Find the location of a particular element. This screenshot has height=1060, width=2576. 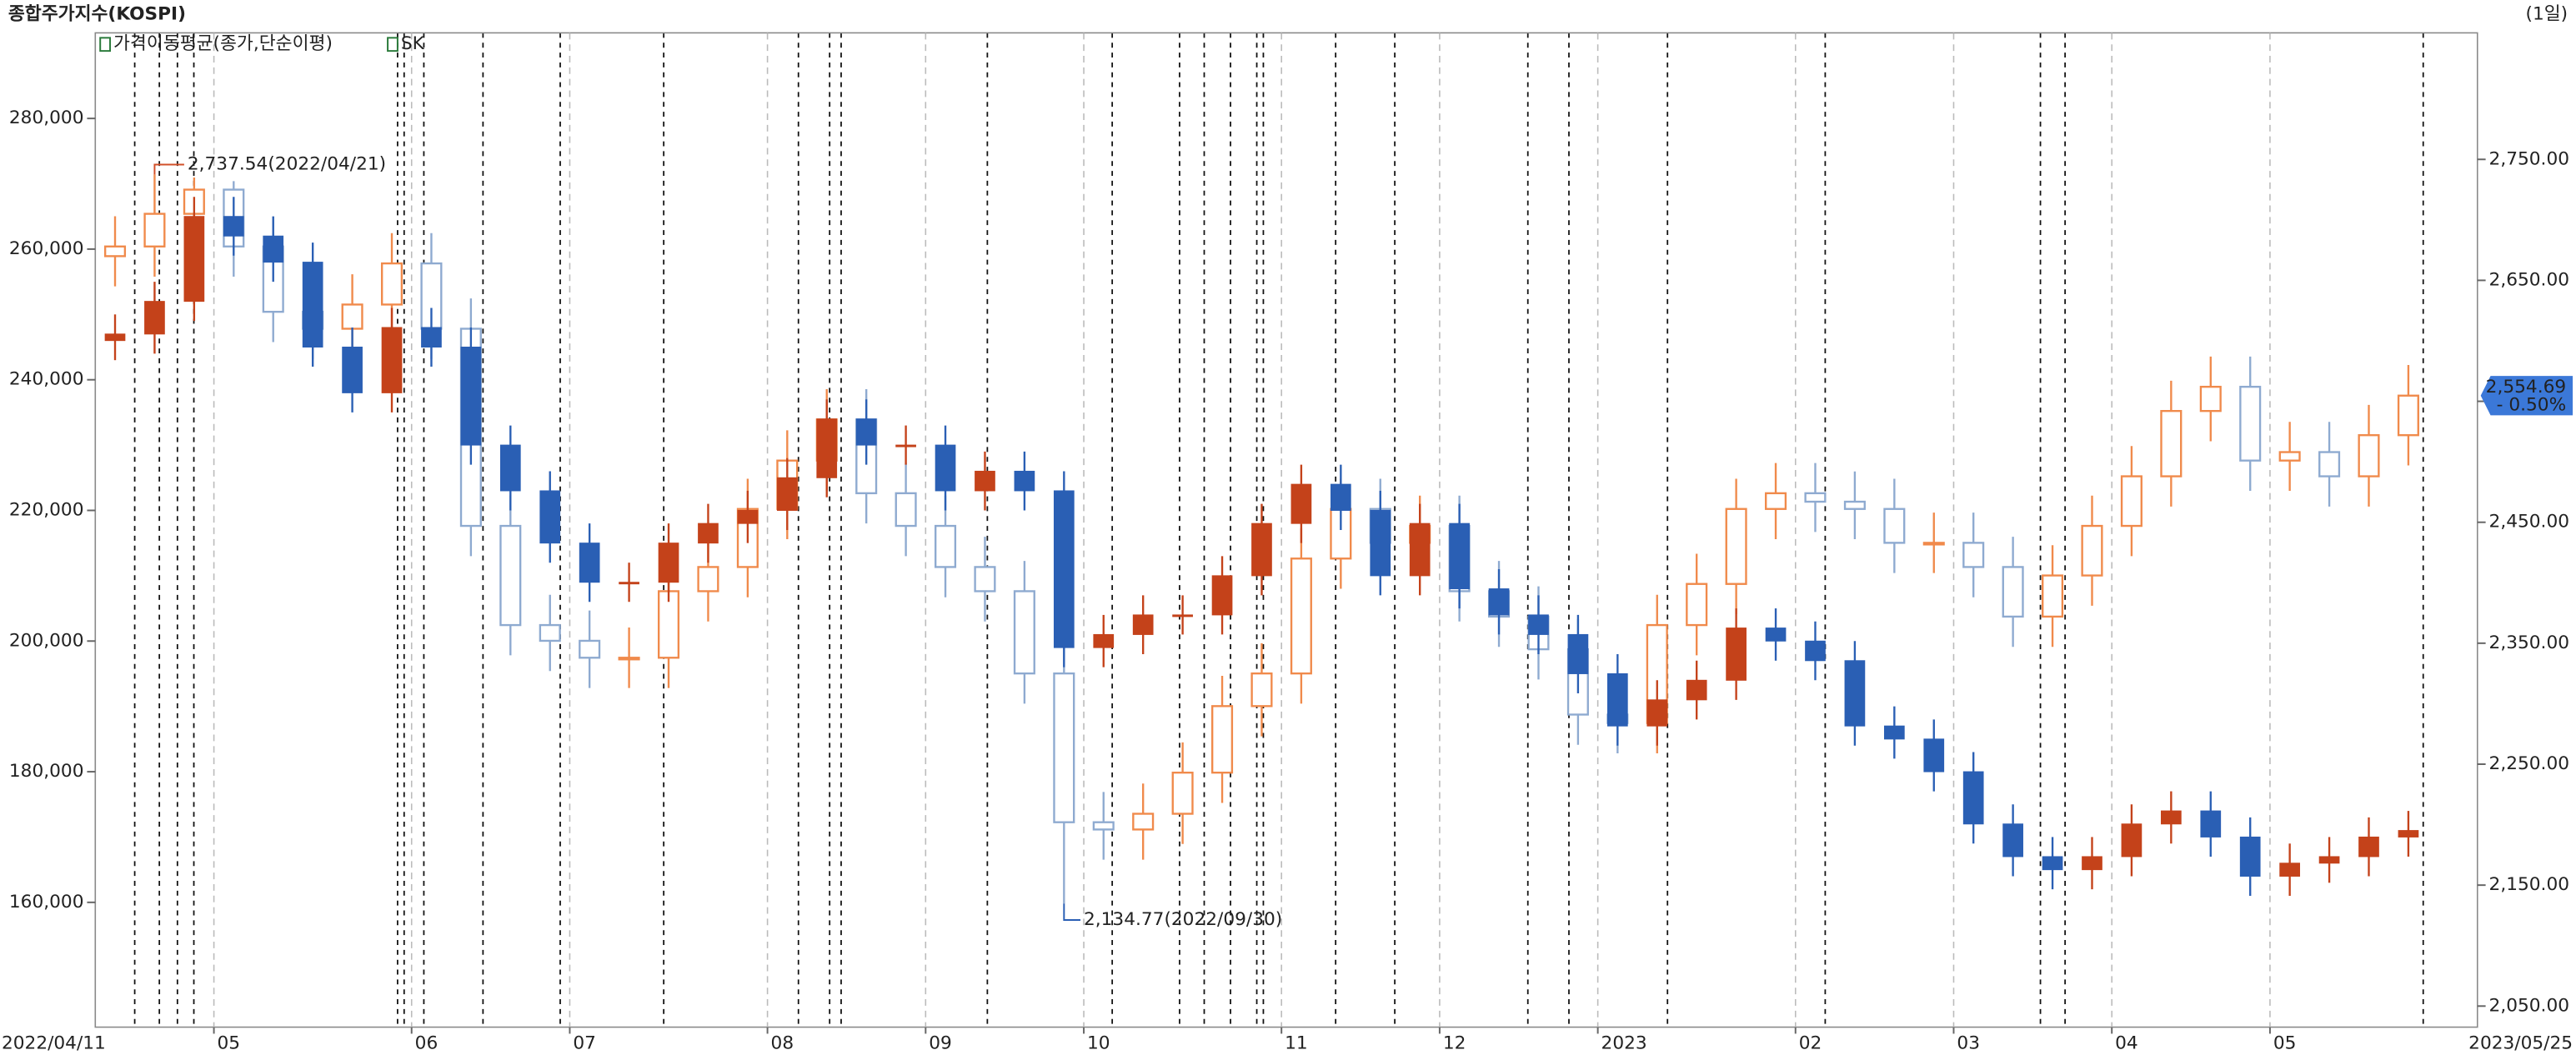

y-tick-label: 160,000 is located at coordinates (46, 902).